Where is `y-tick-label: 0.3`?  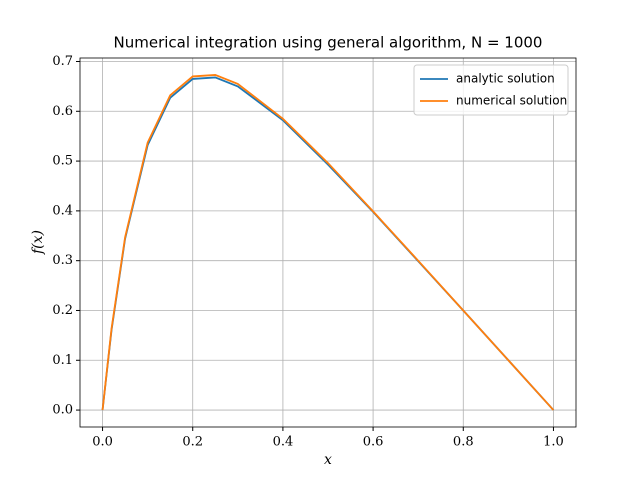
y-tick-label: 0.3 is located at coordinates (62, 260).